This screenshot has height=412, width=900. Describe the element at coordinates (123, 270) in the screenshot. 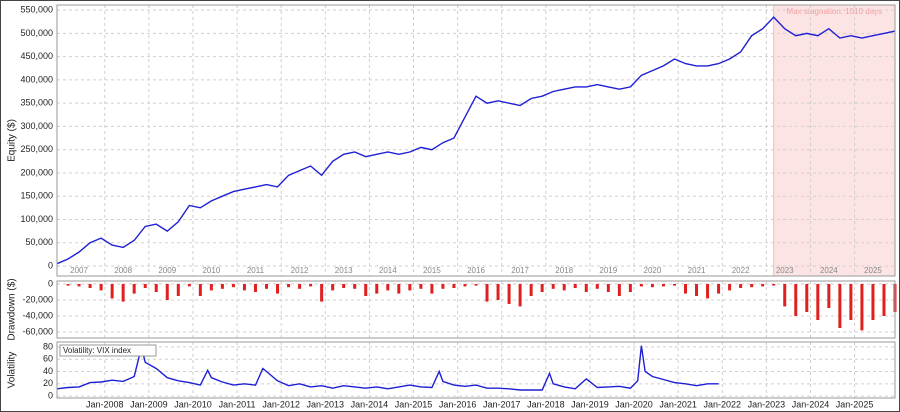

I see `year-label: 2008` at that location.